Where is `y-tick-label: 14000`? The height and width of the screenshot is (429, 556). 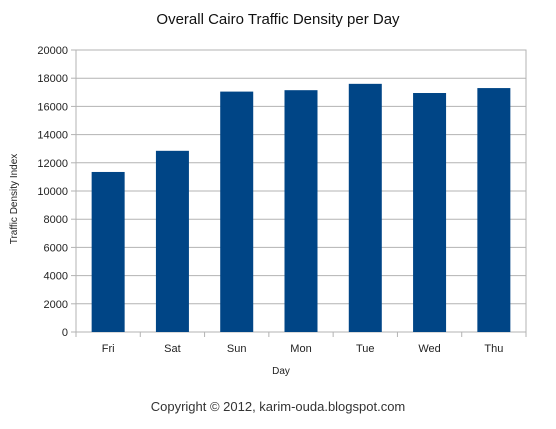 y-tick-label: 14000 is located at coordinates (52, 136).